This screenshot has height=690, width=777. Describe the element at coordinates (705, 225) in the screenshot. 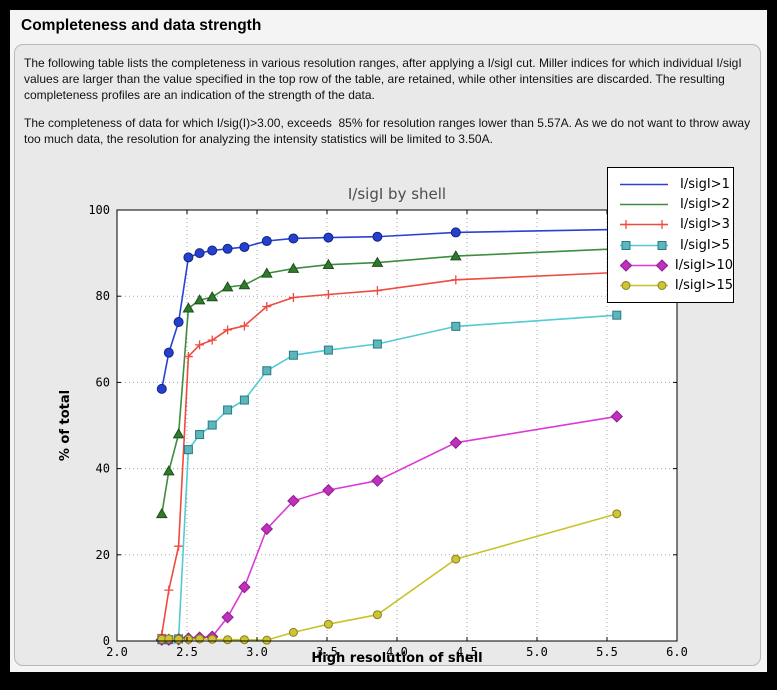

I see `legend-label: I/sigI>3` at that location.